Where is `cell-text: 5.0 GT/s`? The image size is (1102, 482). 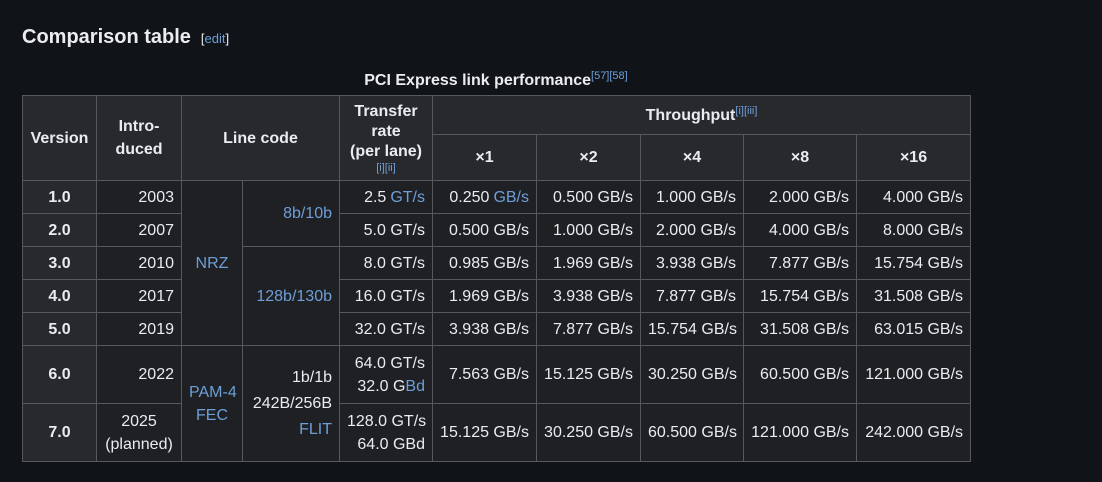
cell-text: 5.0 GT/s is located at coordinates (394, 230).